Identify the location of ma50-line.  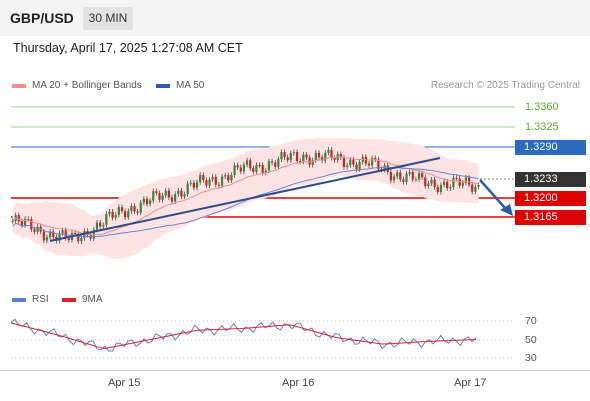
(245, 202).